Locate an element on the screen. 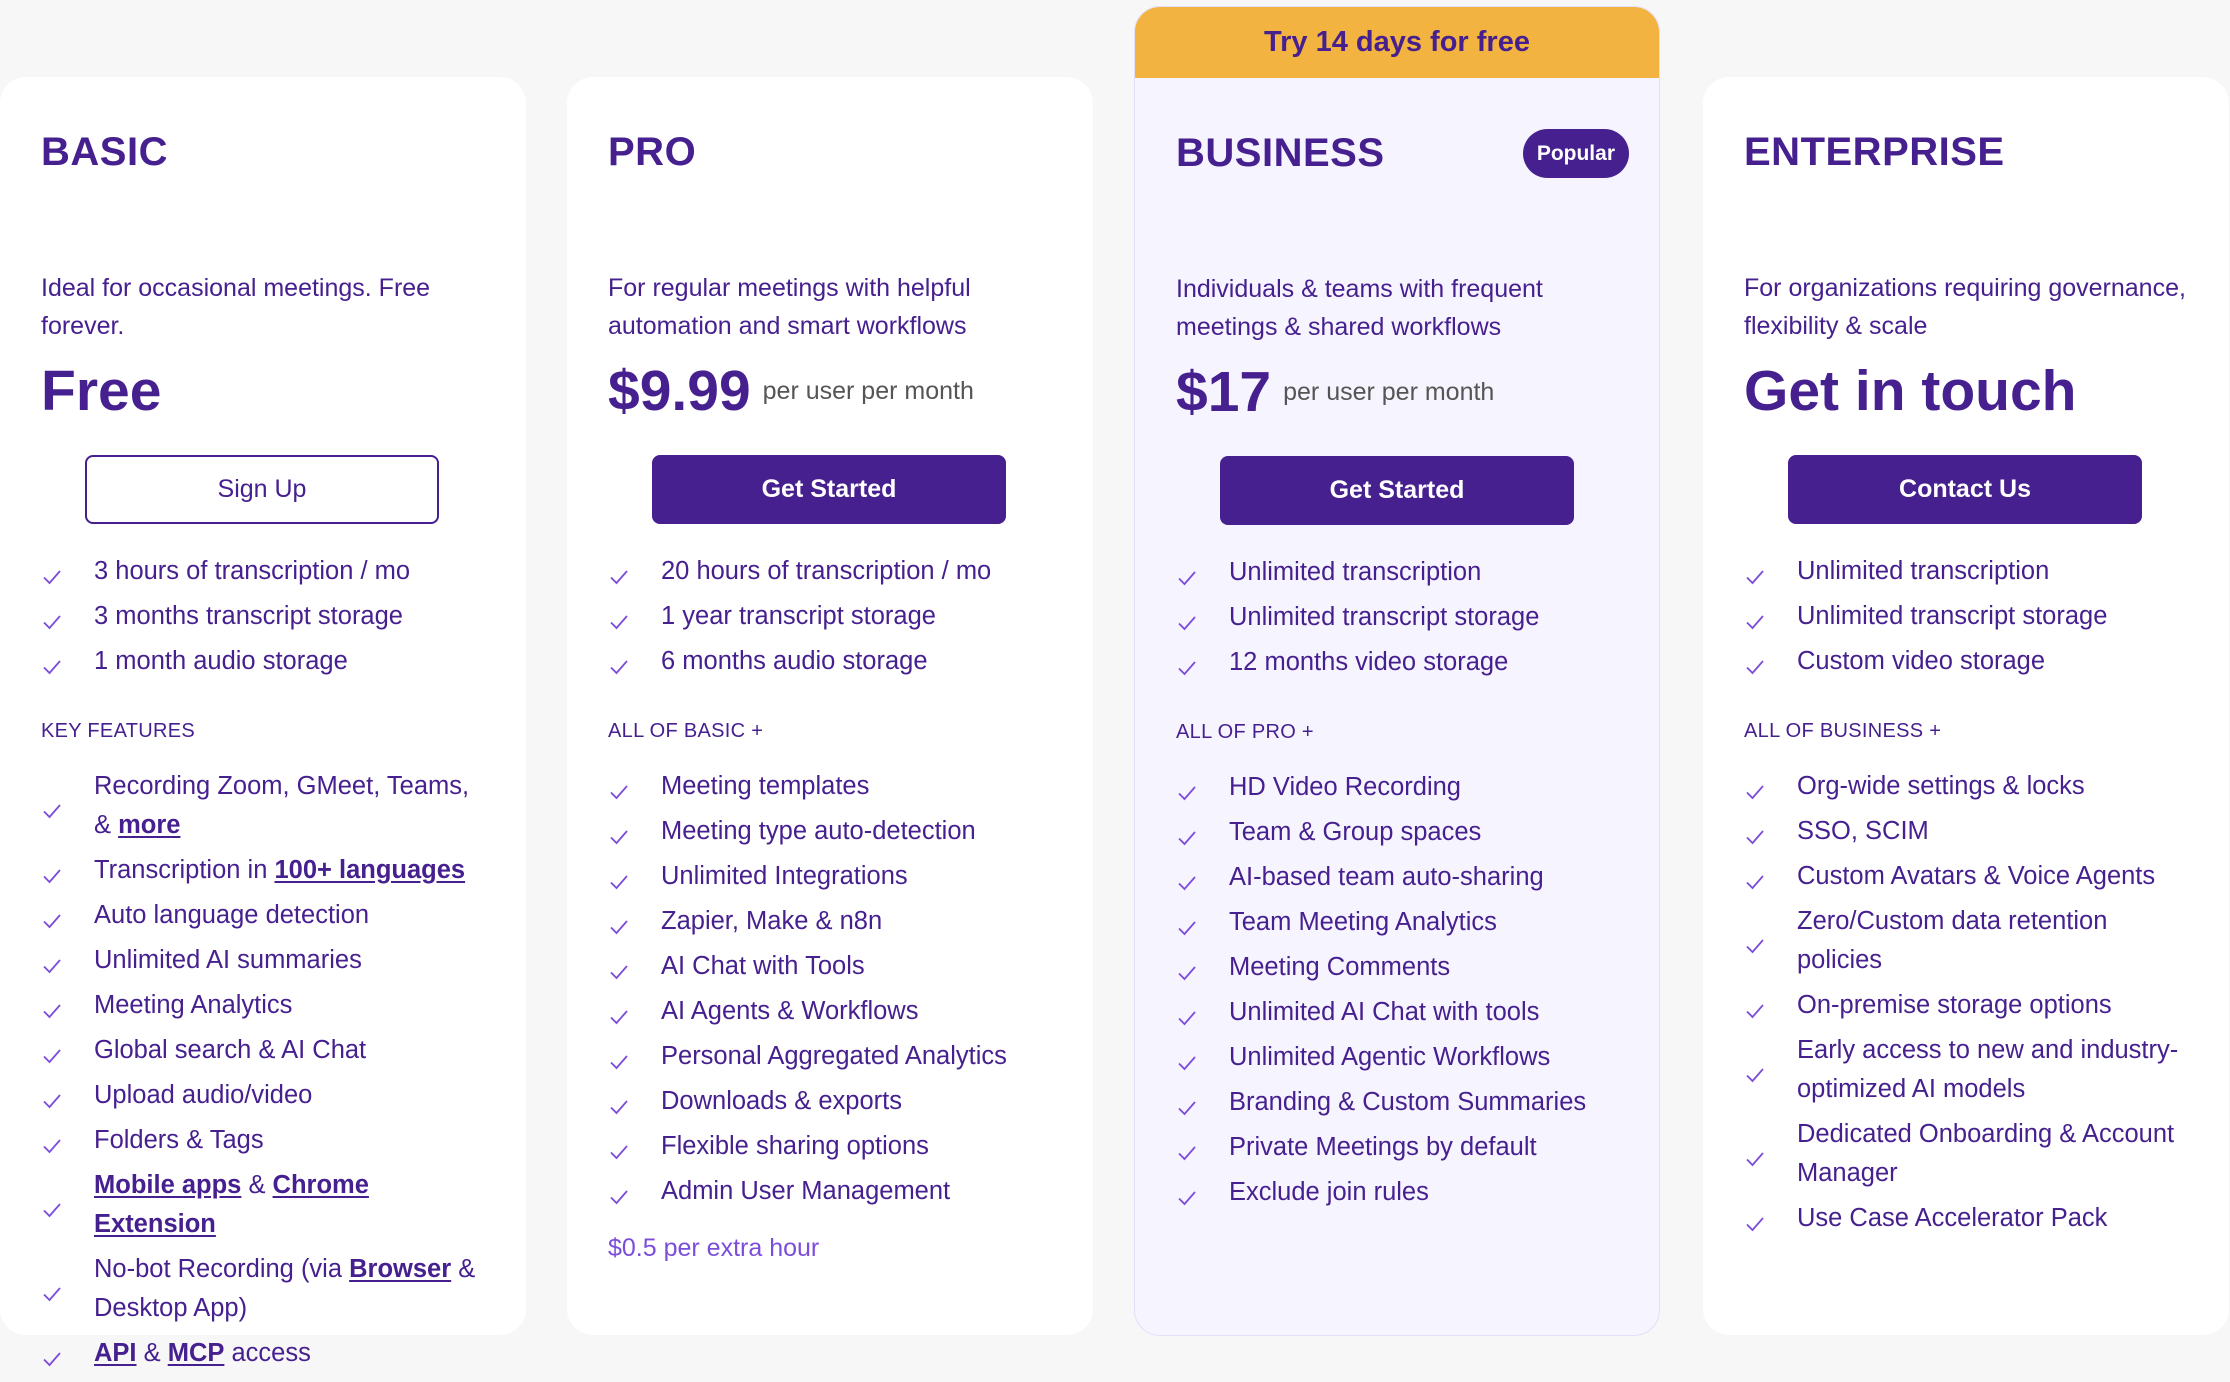  feature-item: 1 month audio storage is located at coordinates (261, 661).